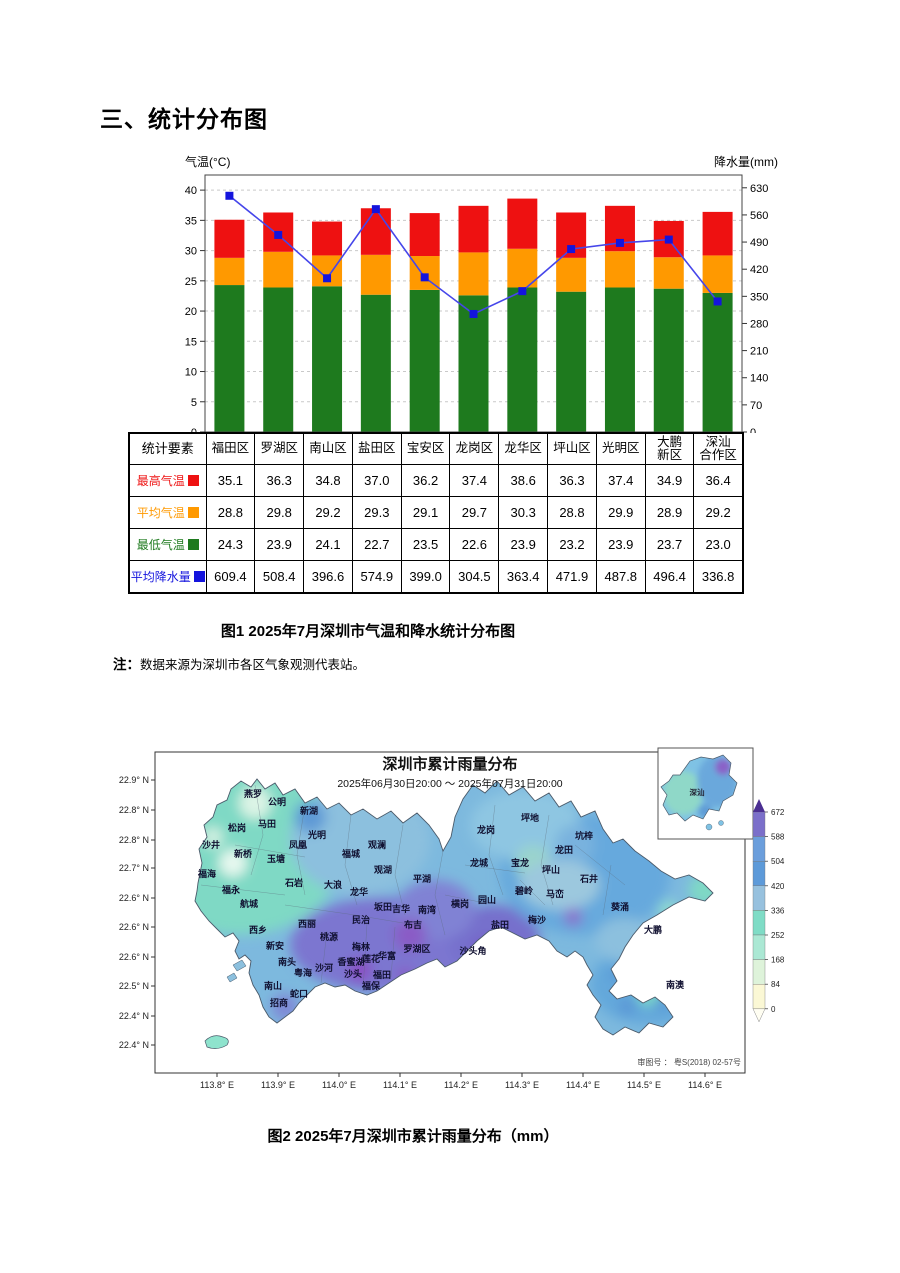 This screenshot has height=1273, width=900. I want to click on value-cell: 29.2, so click(718, 512).